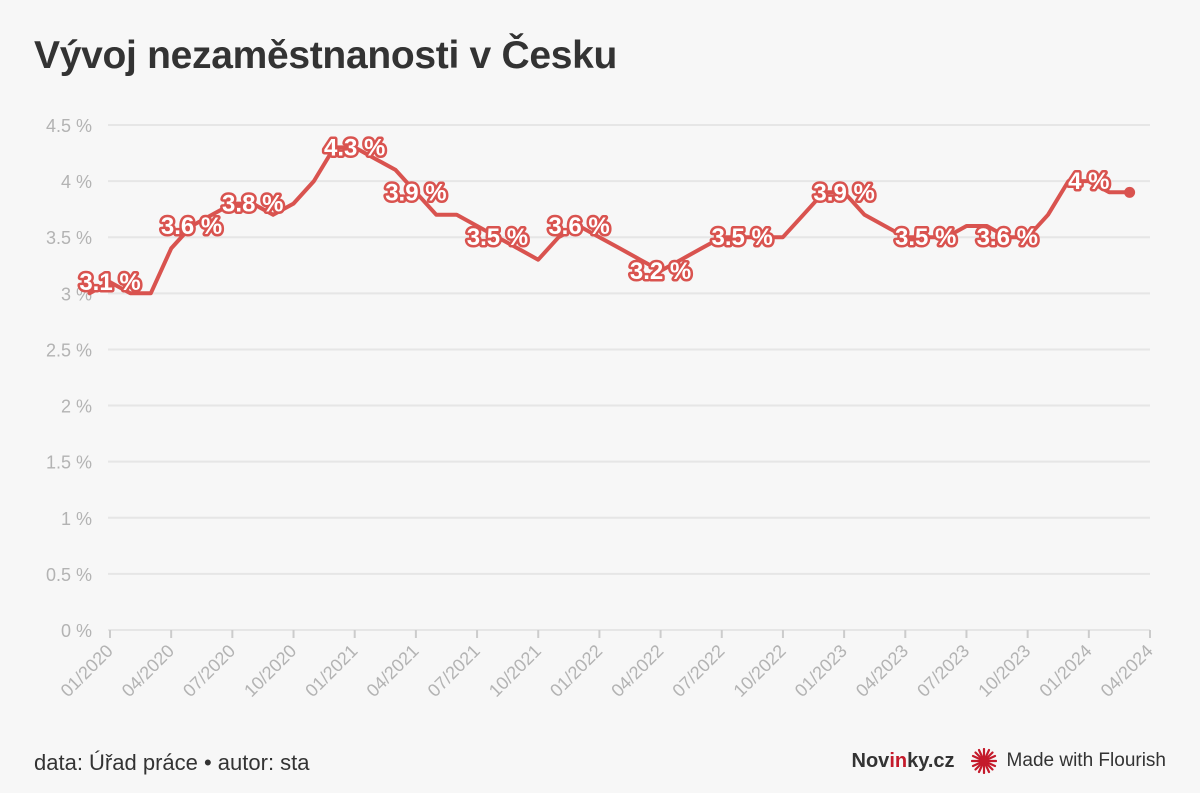  I want to click on y-tick-label: 2 %, so click(76, 407).